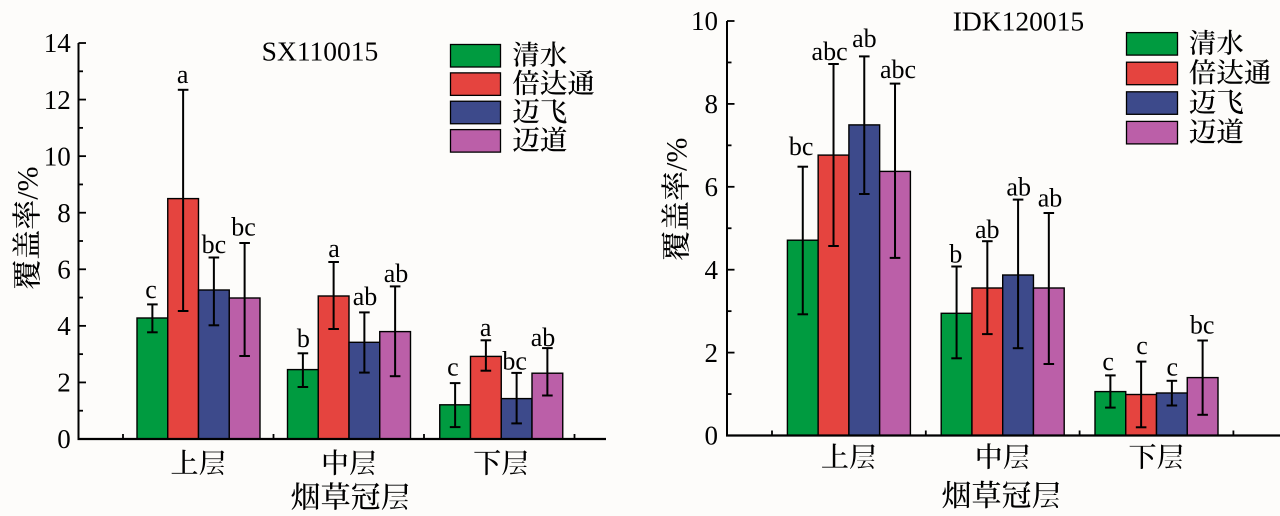 The image size is (1280, 516). I want to click on svg-text: 12, so click(57, 100).